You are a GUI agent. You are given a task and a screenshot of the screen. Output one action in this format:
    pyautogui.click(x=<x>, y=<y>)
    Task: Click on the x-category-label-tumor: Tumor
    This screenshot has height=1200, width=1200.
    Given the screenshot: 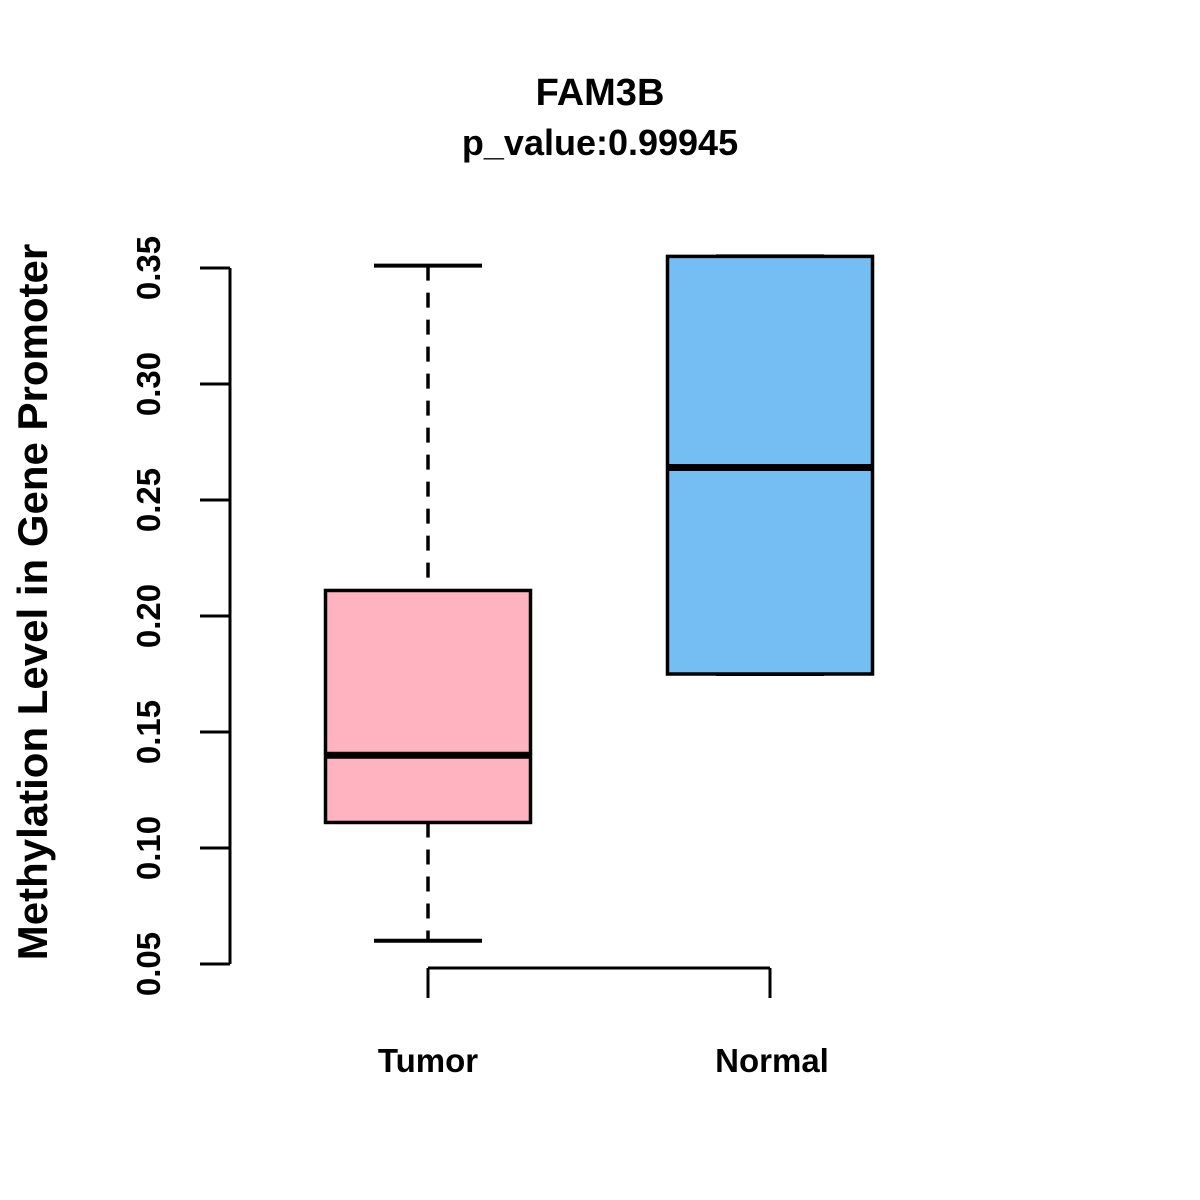 What is the action you would take?
    pyautogui.click(x=428, y=1060)
    